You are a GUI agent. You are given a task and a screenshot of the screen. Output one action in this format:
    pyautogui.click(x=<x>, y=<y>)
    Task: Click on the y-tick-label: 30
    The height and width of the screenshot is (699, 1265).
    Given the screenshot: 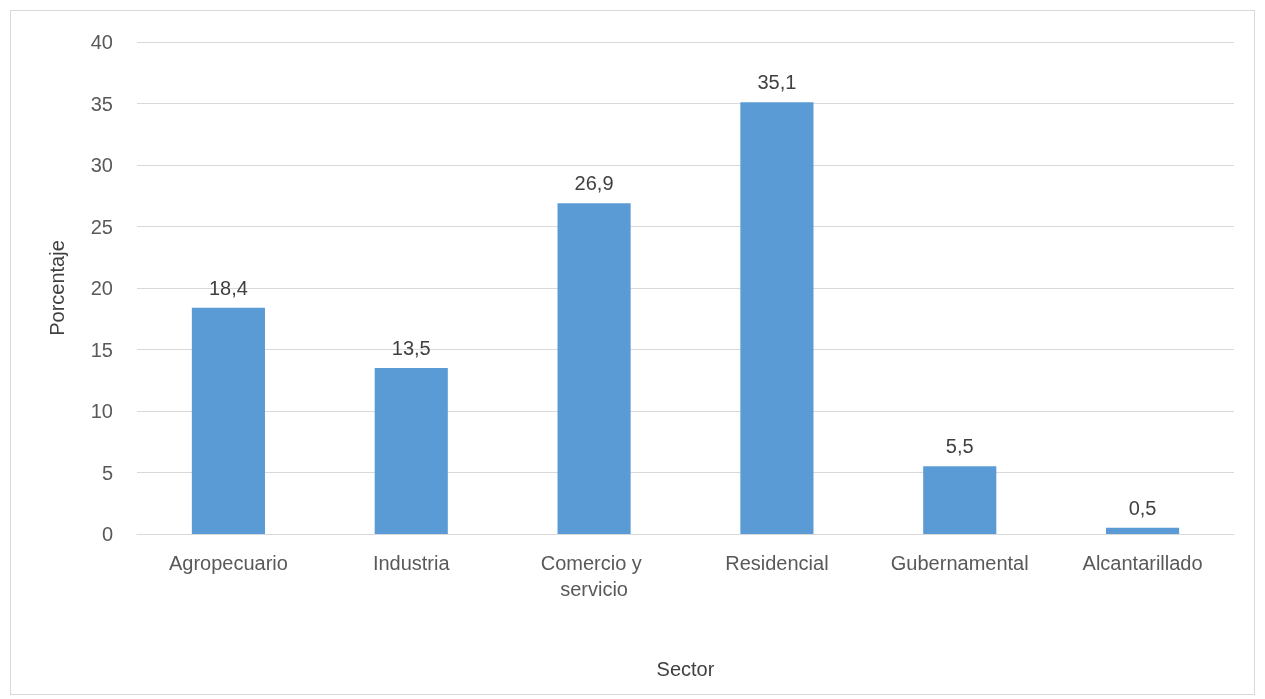 What is the action you would take?
    pyautogui.click(x=101, y=165)
    